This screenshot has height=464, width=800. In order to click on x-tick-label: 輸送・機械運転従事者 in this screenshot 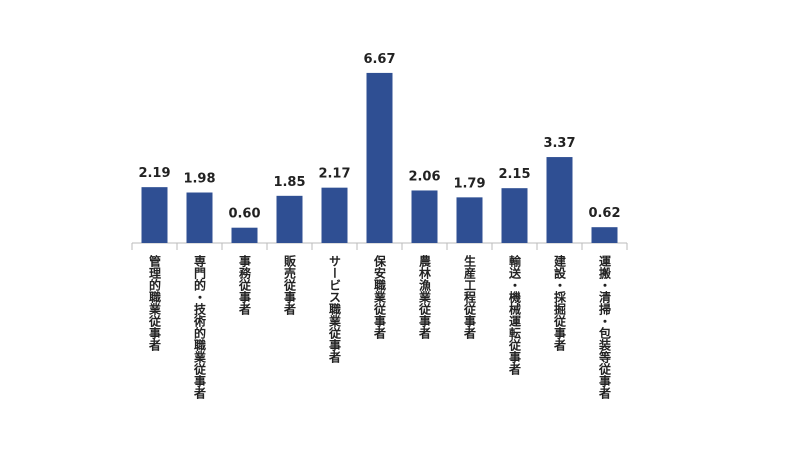, I will do `click(515, 315)`.